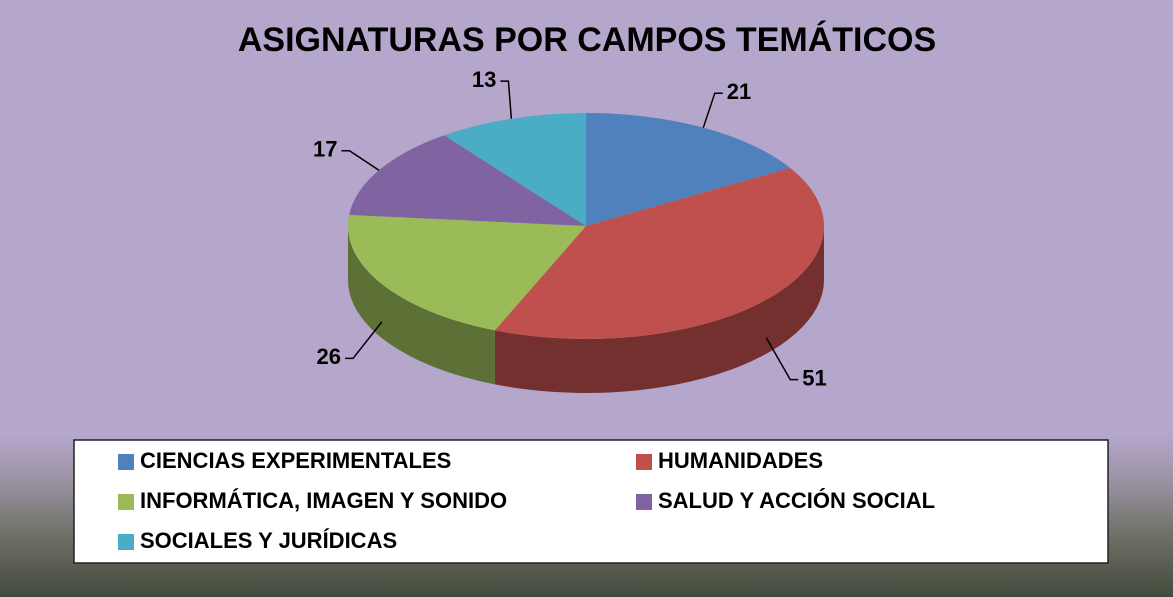 Image resolution: width=1173 pixels, height=597 pixels. I want to click on legend-label: INFORMÁTICA, IMAGEN Y SONIDO, so click(323, 500).